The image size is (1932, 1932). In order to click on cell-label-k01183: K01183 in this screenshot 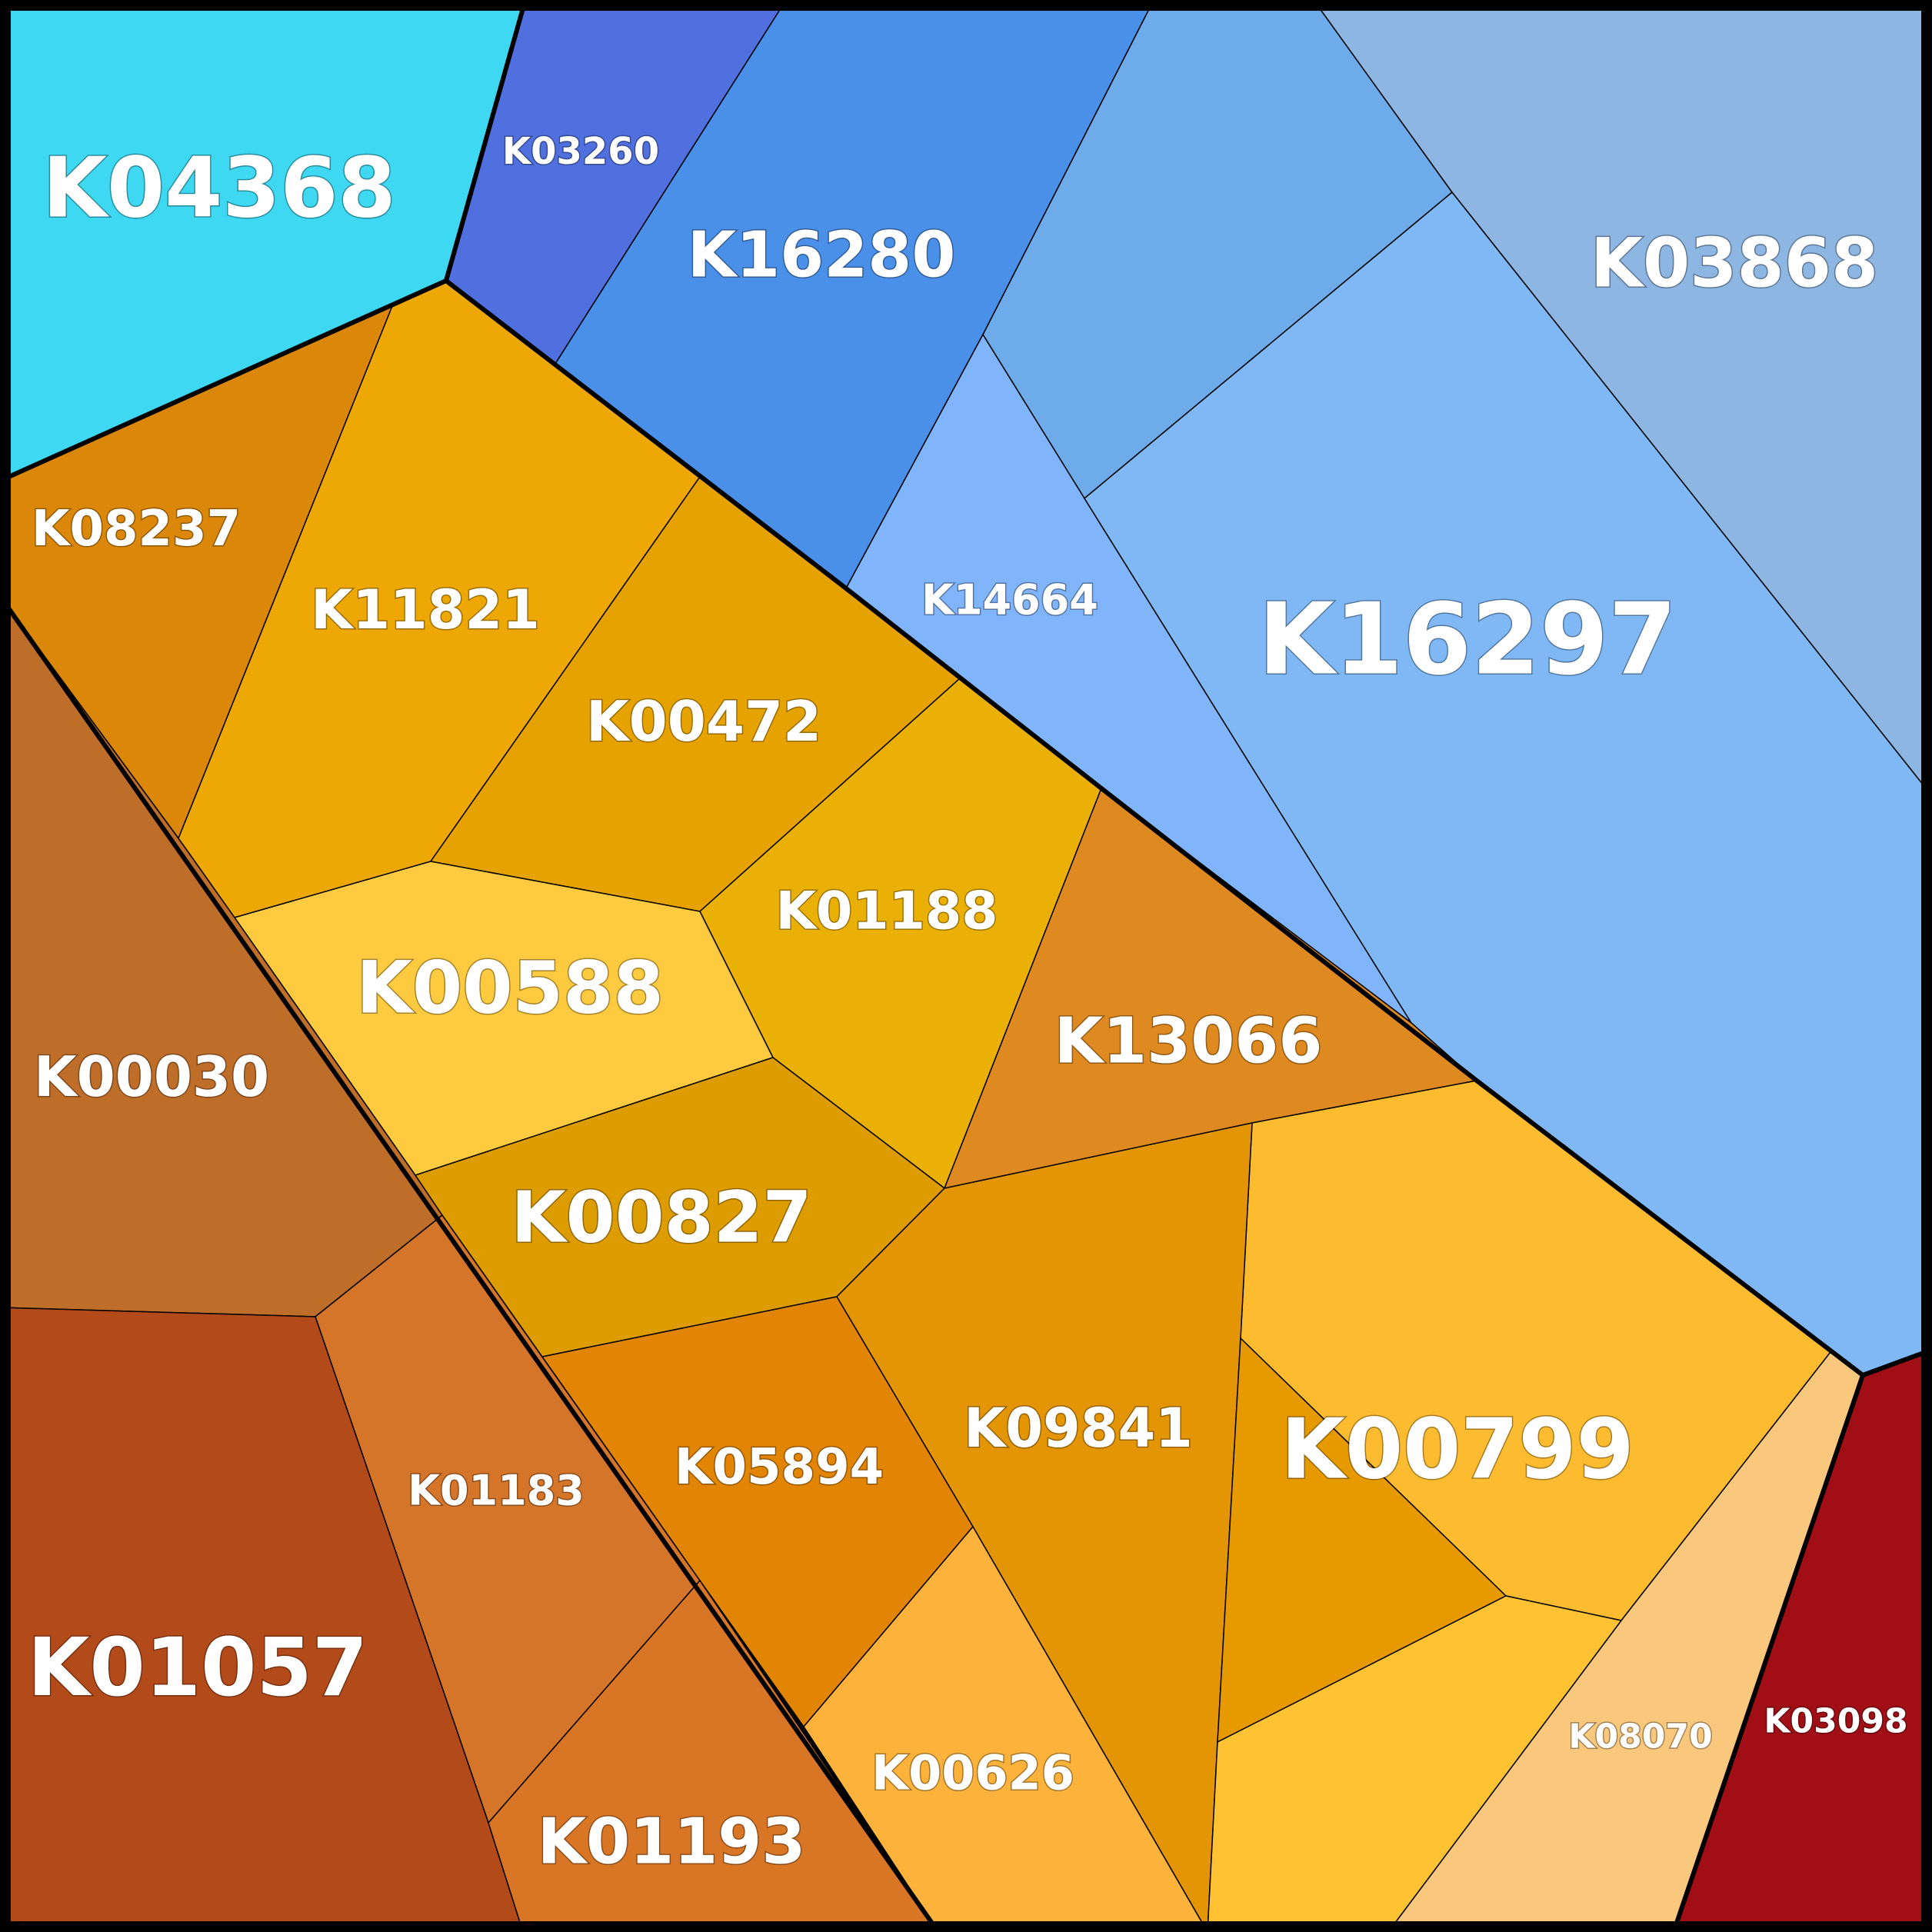, I will do `click(496, 1491)`.